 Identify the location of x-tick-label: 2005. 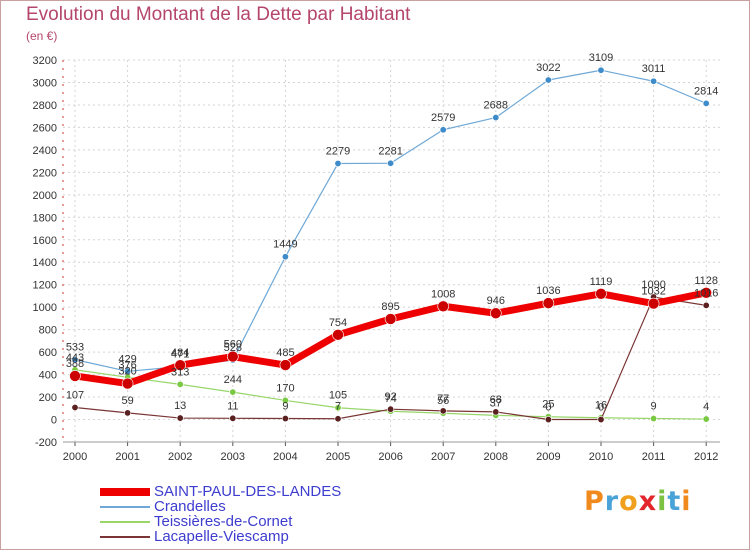
(338, 457).